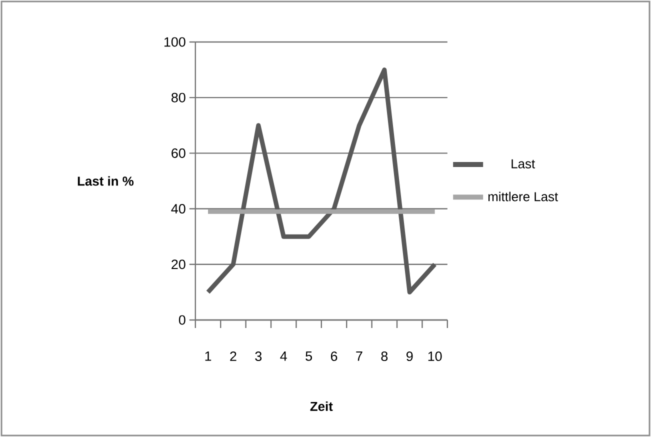 Image resolution: width=651 pixels, height=437 pixels. What do you see at coordinates (384, 357) in the screenshot?
I see `x-tick-label: 8` at bounding box center [384, 357].